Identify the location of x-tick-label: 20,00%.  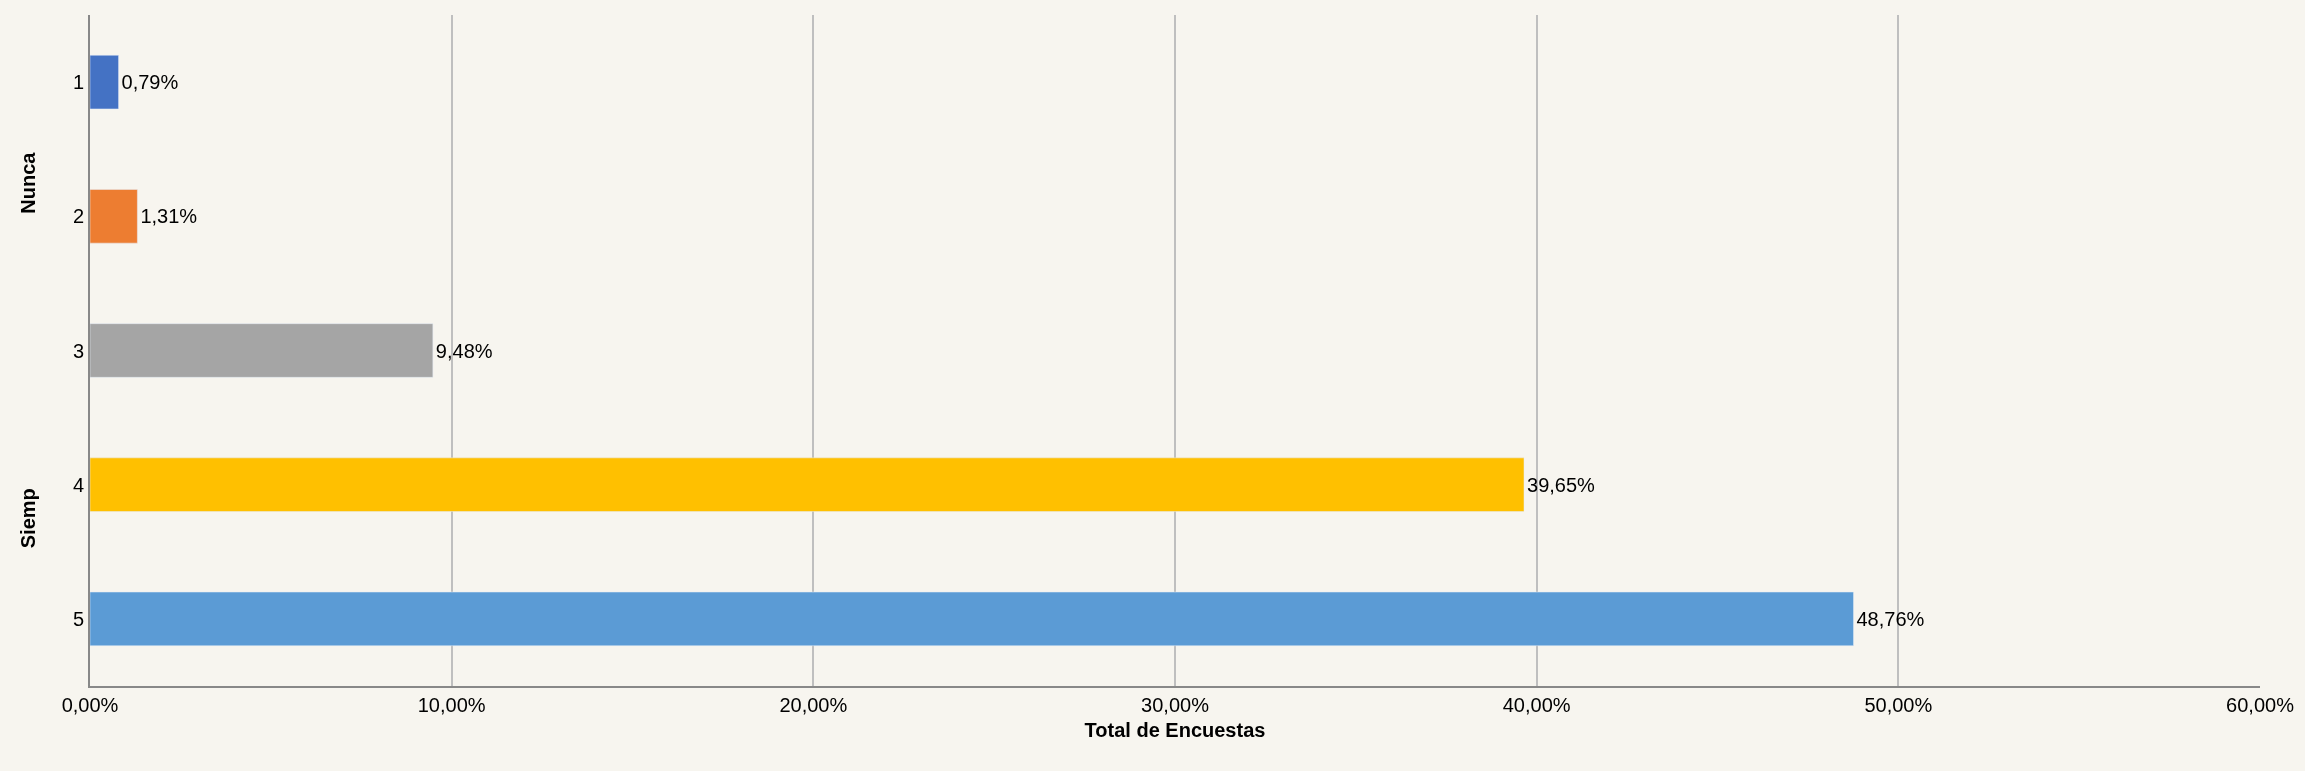
(813, 705).